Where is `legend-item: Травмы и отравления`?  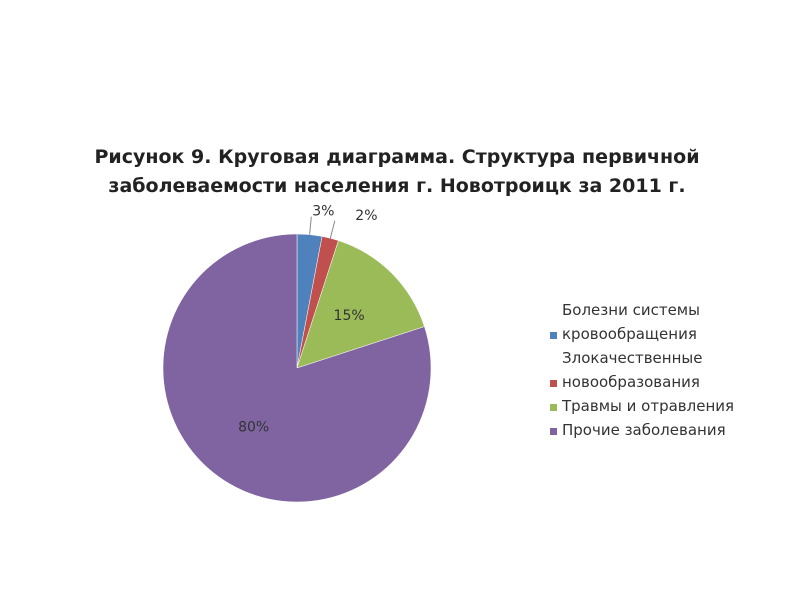 legend-item: Травмы и отравления is located at coordinates (652, 406).